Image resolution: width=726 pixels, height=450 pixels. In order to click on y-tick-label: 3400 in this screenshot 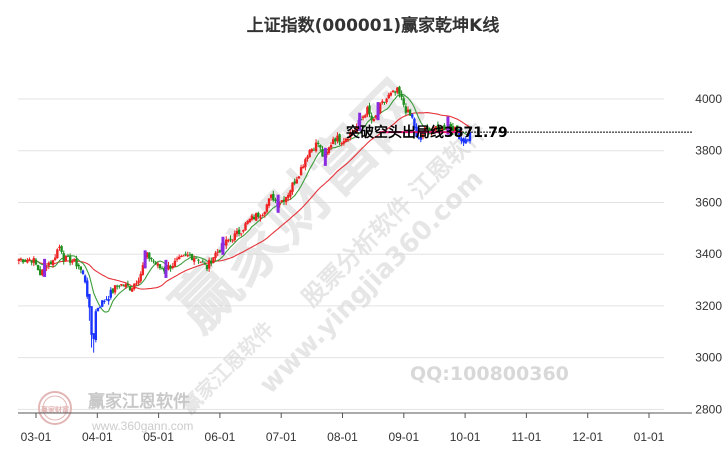, I will do `click(708, 254)`.